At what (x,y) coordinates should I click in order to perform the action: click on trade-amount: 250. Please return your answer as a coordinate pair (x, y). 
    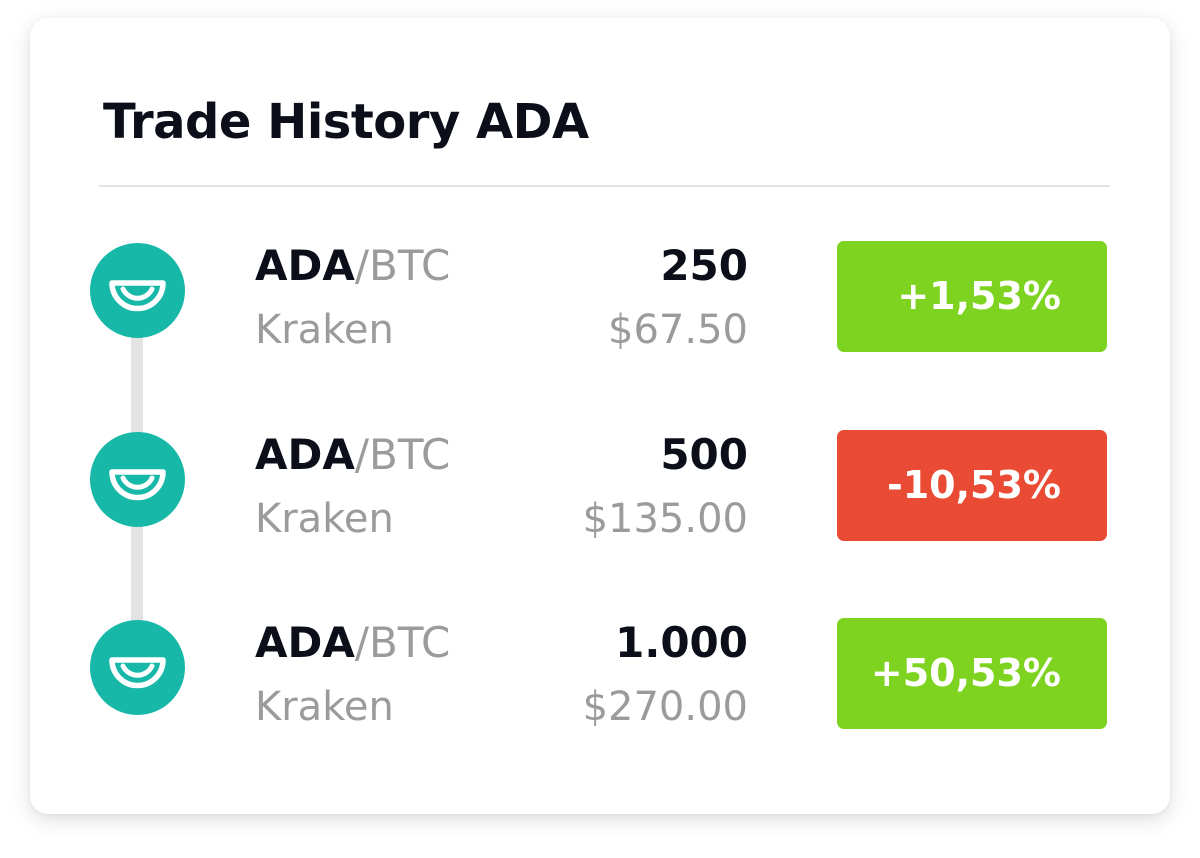
    Looking at the image, I should click on (704, 265).